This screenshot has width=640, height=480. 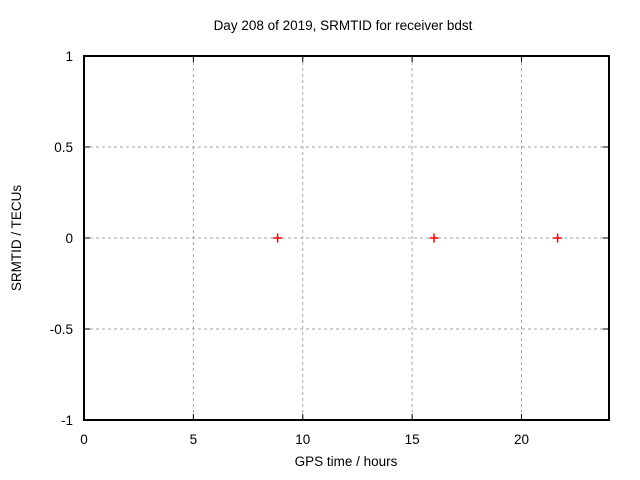 What do you see at coordinates (67, 420) in the screenshot?
I see `y-tick-label: -1` at bounding box center [67, 420].